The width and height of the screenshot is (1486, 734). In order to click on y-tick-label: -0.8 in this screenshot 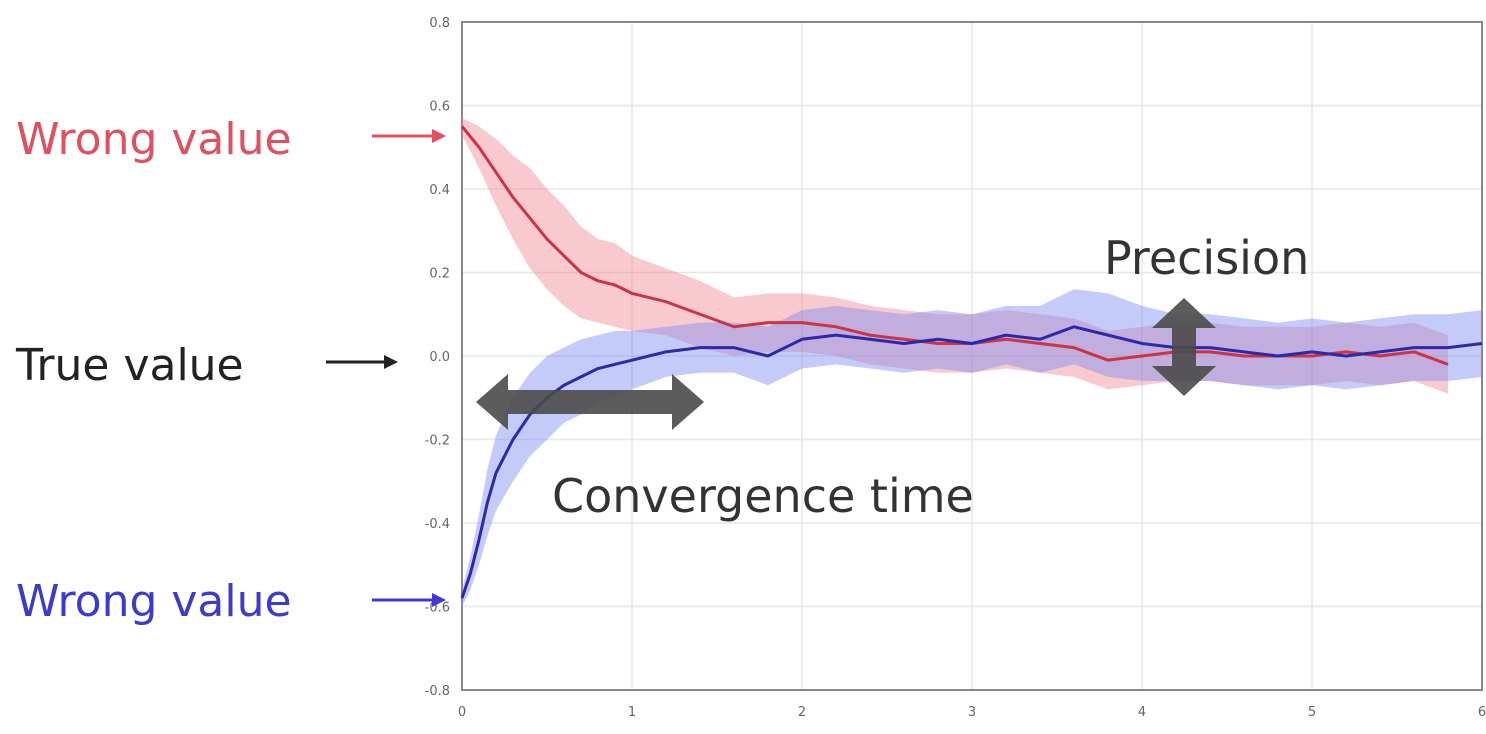, I will do `click(437, 691)`.